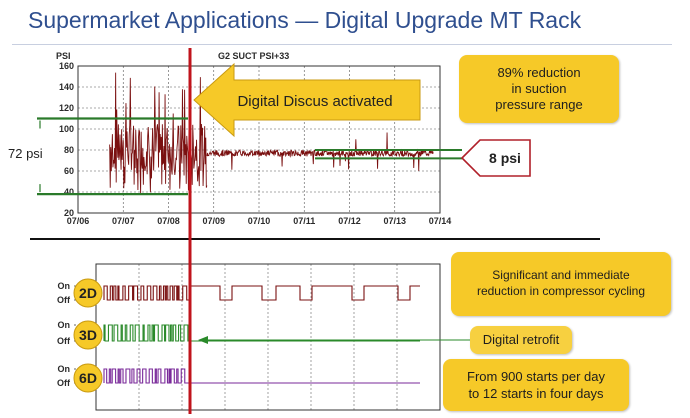  Describe the element at coordinates (66, 129) in the screenshot. I see `y-tick-label: 100` at that location.